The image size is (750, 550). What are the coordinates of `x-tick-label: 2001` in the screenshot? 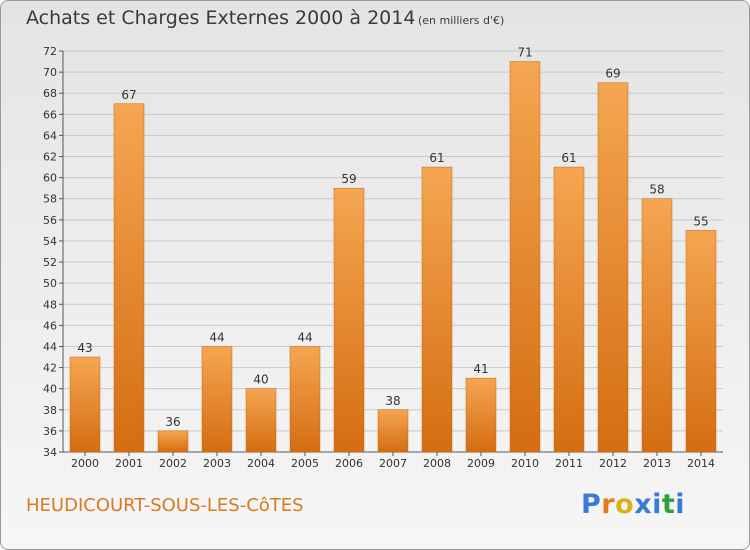 It's located at (129, 463).